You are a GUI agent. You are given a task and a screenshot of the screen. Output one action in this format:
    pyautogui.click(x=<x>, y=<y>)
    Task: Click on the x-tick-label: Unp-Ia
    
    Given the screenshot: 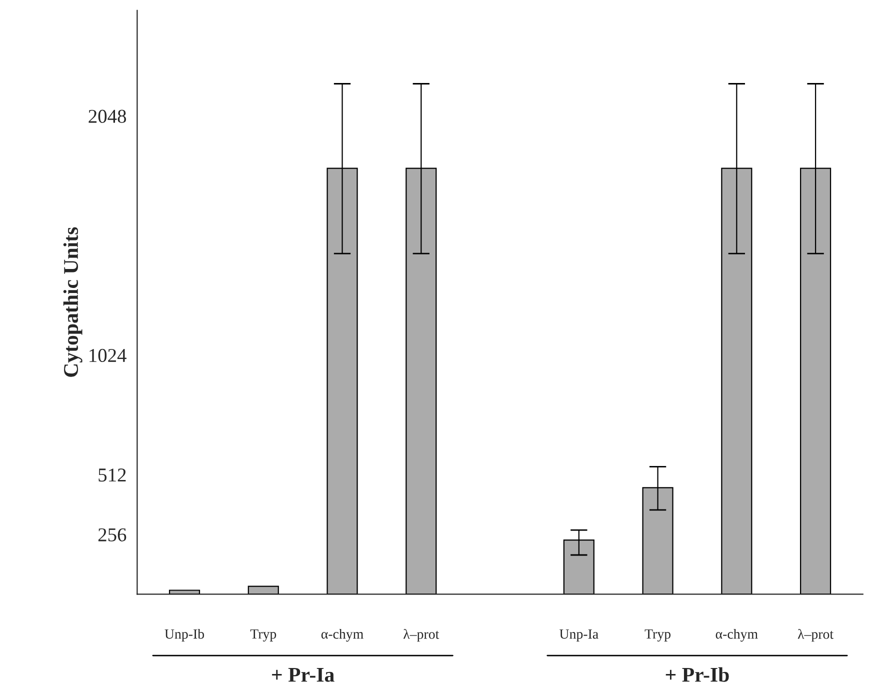 What is the action you would take?
    pyautogui.click(x=579, y=635)
    